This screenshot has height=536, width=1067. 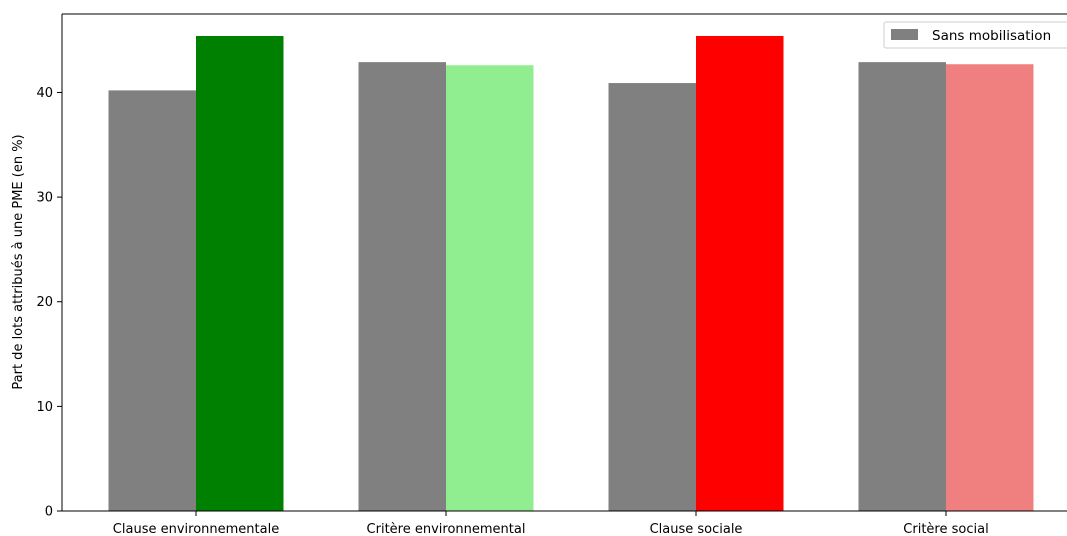 What do you see at coordinates (945, 529) in the screenshot?
I see `x-tick-label: Critère social` at bounding box center [945, 529].